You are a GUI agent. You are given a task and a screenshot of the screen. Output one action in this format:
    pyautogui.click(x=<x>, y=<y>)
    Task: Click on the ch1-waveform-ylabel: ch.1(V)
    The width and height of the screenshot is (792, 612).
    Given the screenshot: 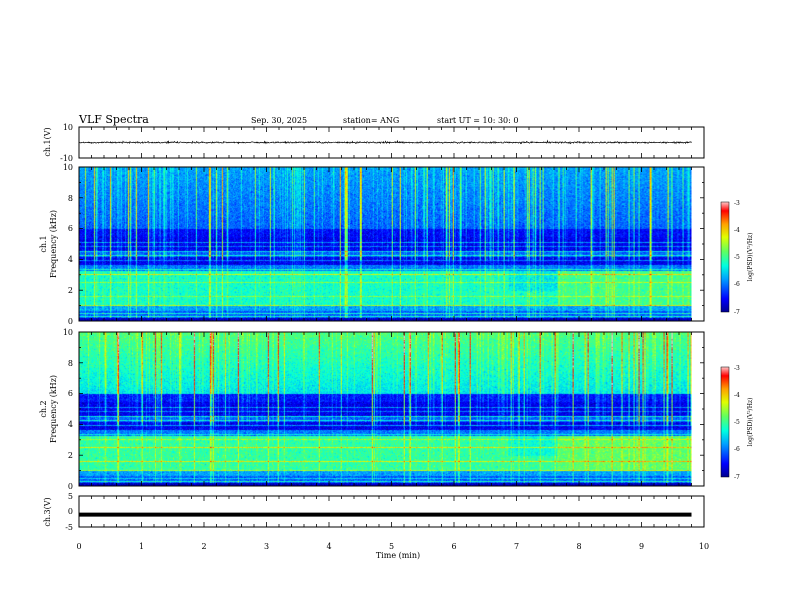 What is the action you would take?
    pyautogui.click(x=47, y=141)
    